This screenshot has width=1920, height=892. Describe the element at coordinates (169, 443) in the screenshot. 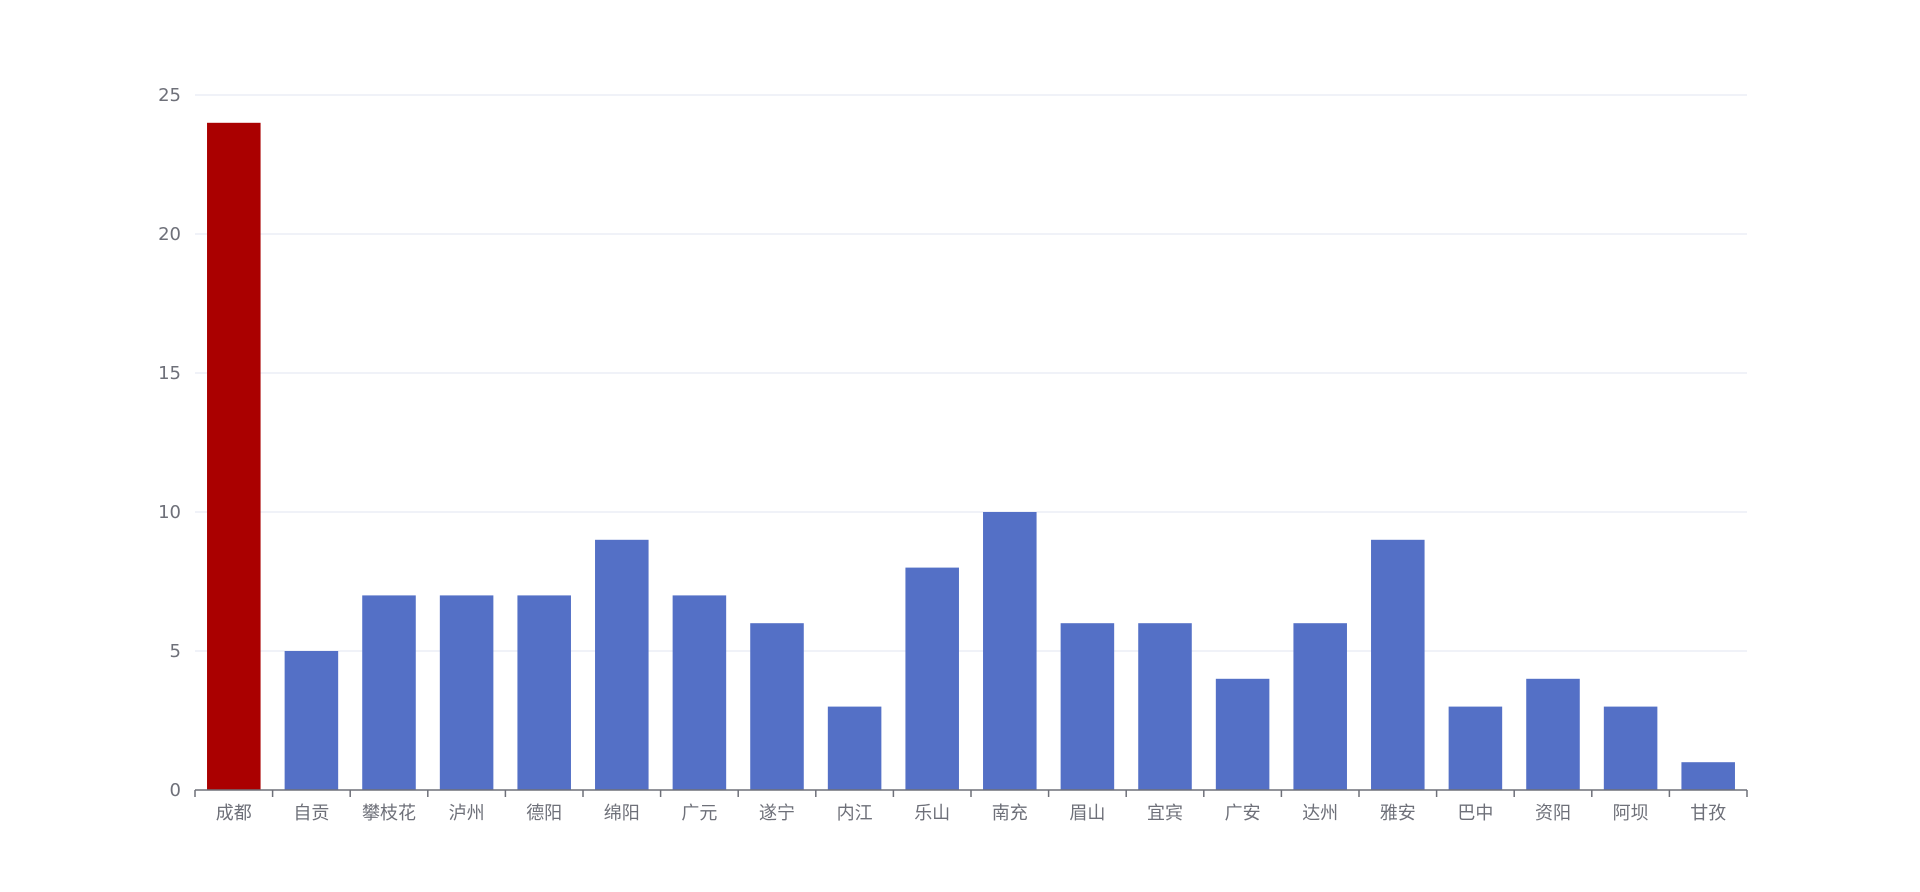

I see `y-axis-tick-labels: 0 5 10 15 20 25` at that location.